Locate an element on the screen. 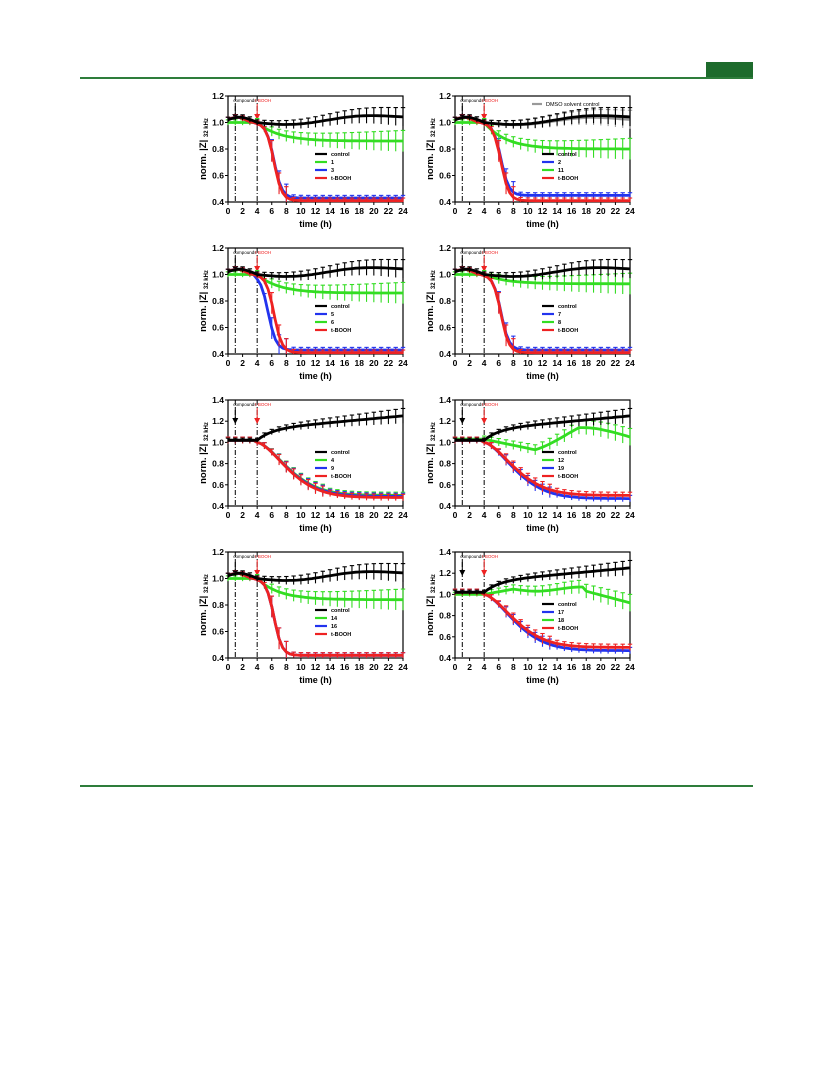 This screenshot has height=1091, width=833. legend-label: 2 is located at coordinates (559, 163).